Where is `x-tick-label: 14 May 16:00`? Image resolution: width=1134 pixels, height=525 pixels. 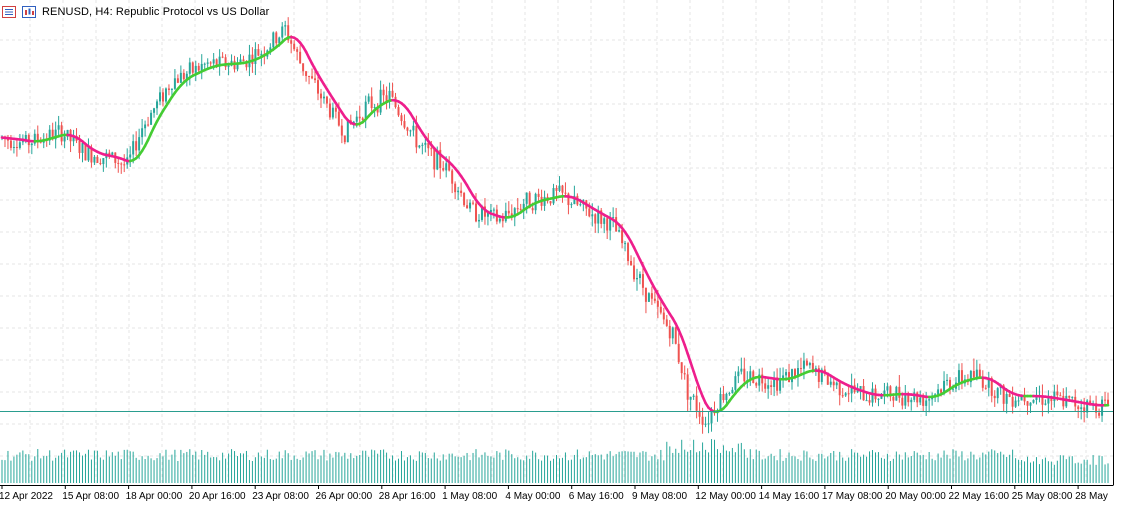
x-tick-label: 14 May 16:00 is located at coordinates (789, 496).